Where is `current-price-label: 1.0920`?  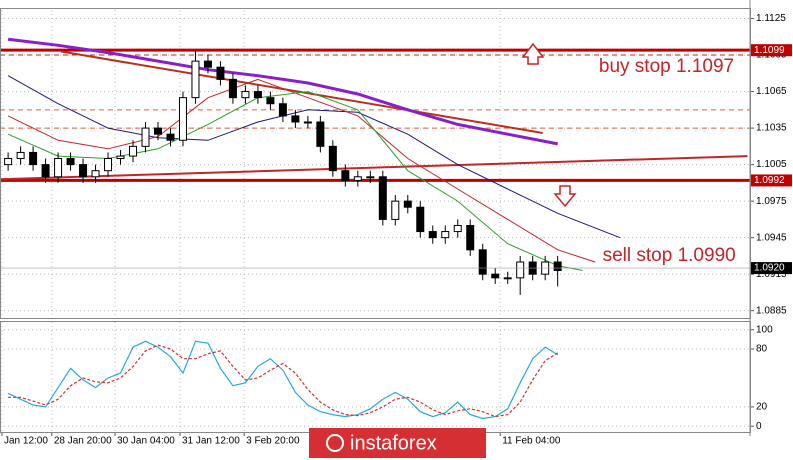 current-price-label: 1.0920 is located at coordinates (769, 268).